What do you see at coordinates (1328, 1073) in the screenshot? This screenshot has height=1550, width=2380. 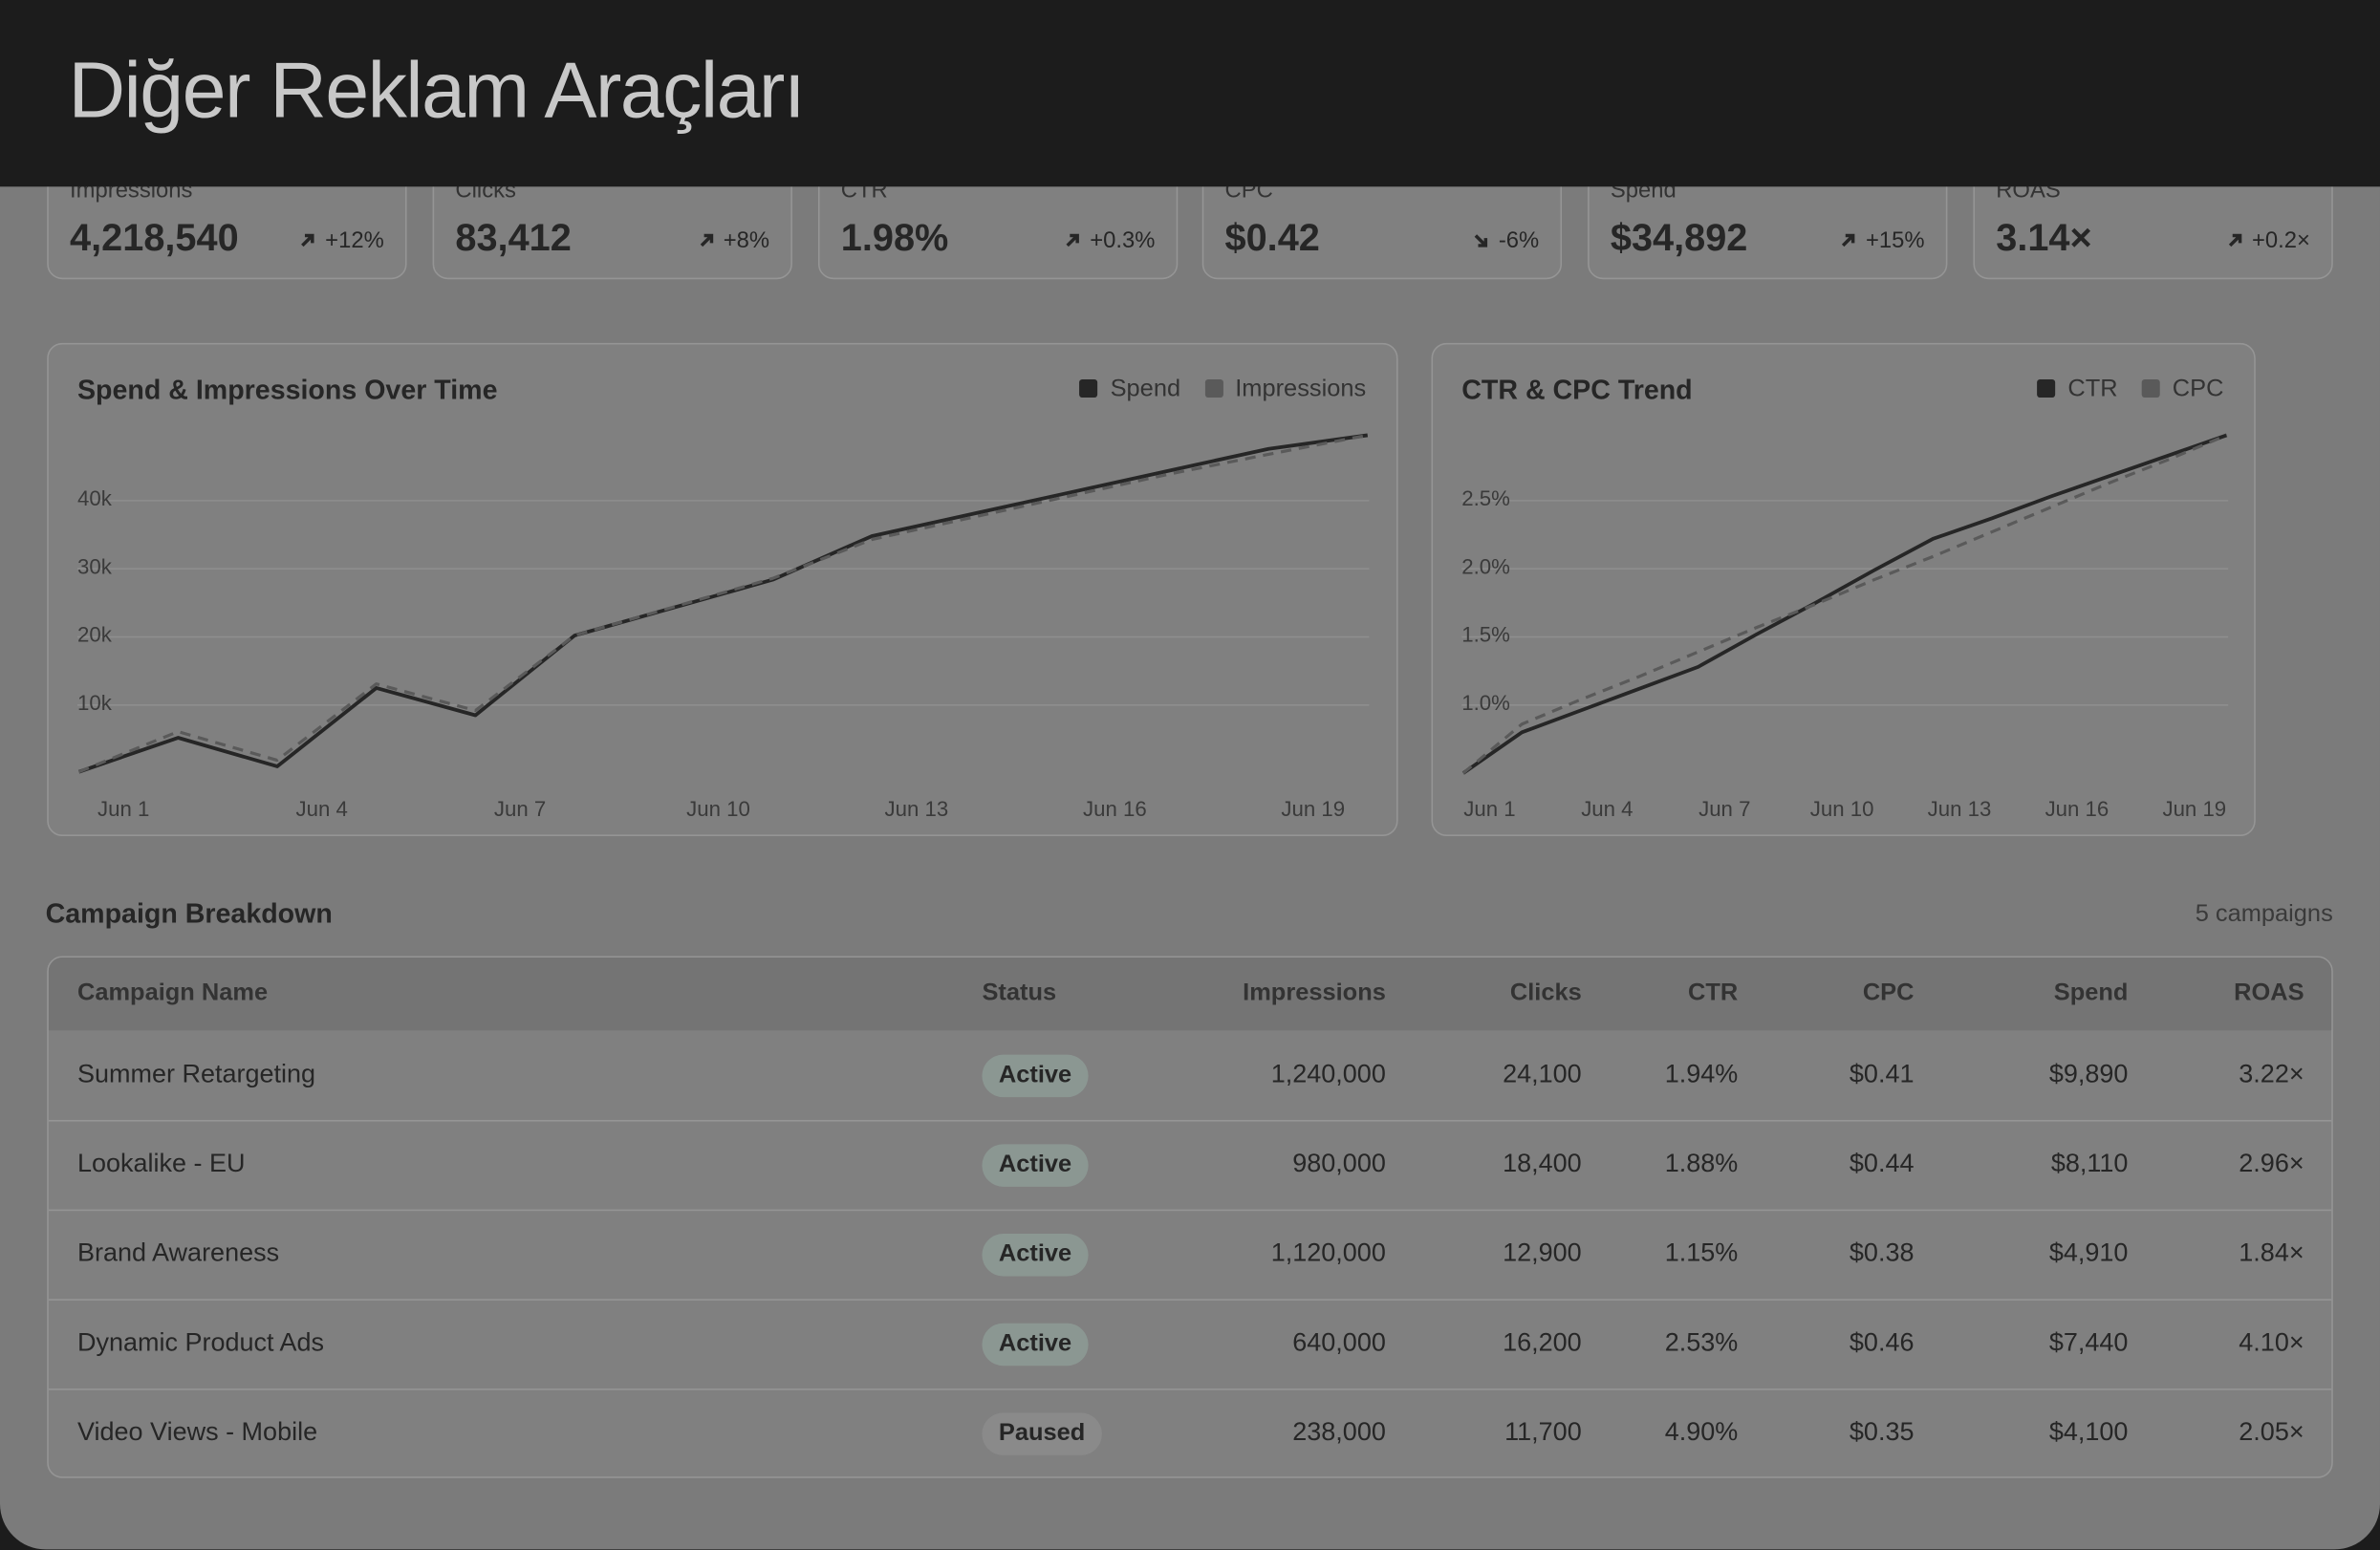 I see `table-cell: 1,240,000` at bounding box center [1328, 1073].